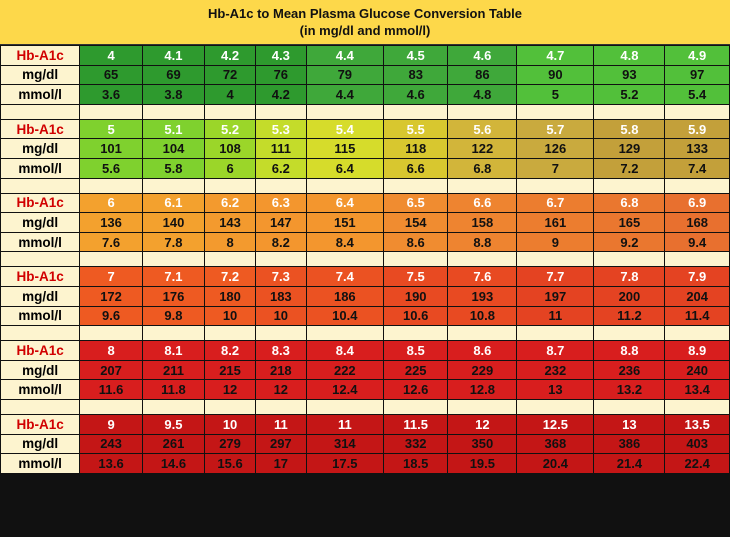 The height and width of the screenshot is (537, 730). I want to click on value-cell: 9.6, so click(111, 316).